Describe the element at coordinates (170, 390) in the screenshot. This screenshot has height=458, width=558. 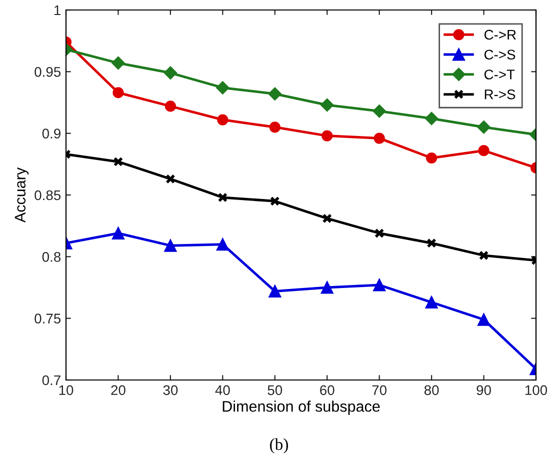
I see `x-tick-label: 30` at that location.